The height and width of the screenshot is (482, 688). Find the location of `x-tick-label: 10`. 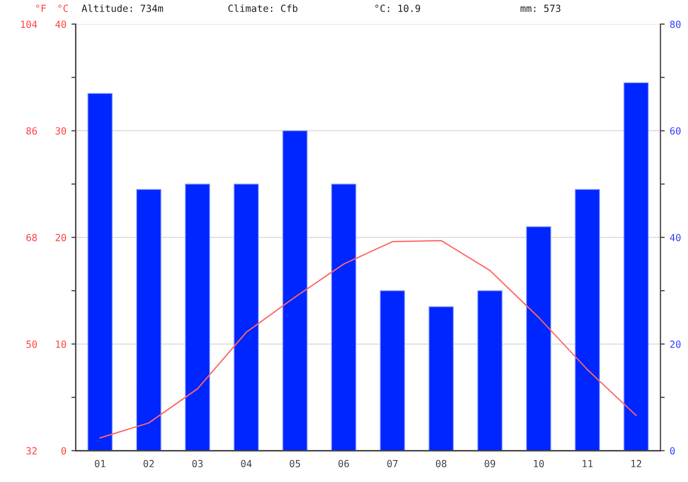

x-tick-label: 10 is located at coordinates (539, 464).